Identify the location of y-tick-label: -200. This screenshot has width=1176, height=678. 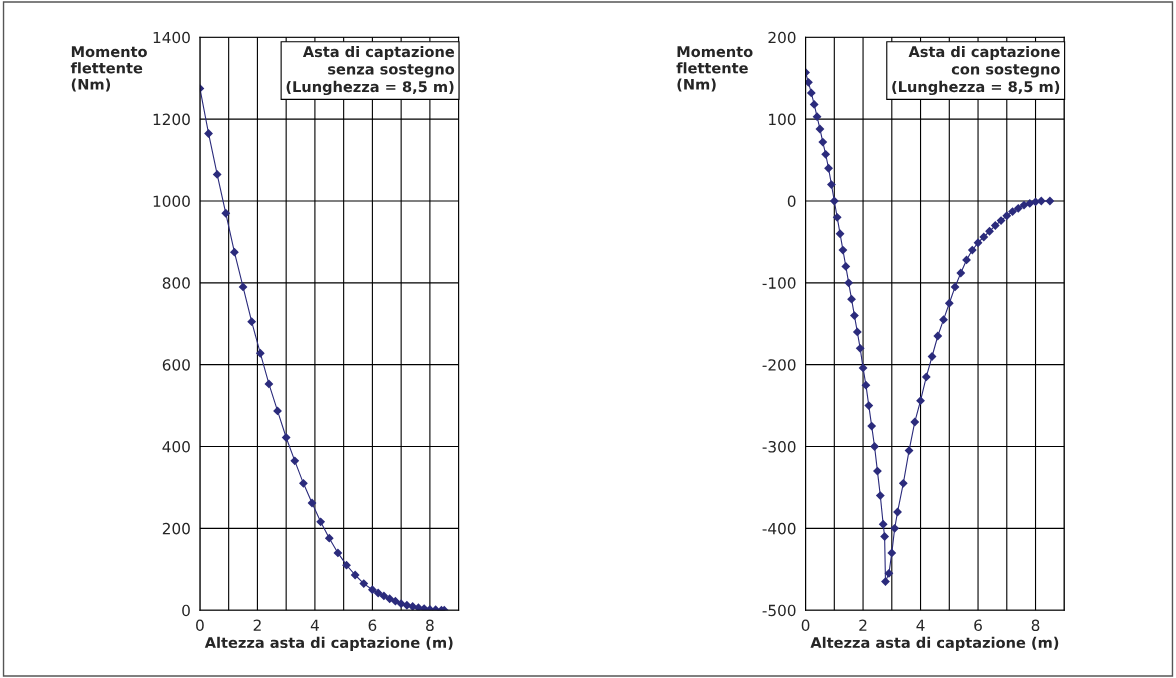
(779, 365).